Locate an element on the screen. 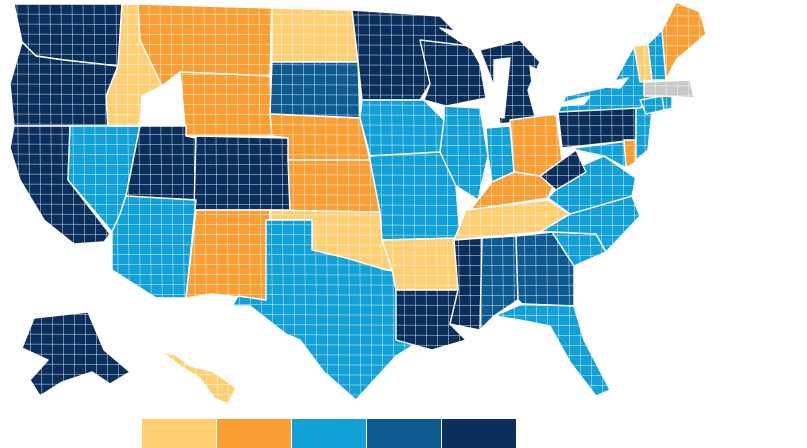 This screenshot has width=807, height=448. state-ms is located at coordinates (466, 284).